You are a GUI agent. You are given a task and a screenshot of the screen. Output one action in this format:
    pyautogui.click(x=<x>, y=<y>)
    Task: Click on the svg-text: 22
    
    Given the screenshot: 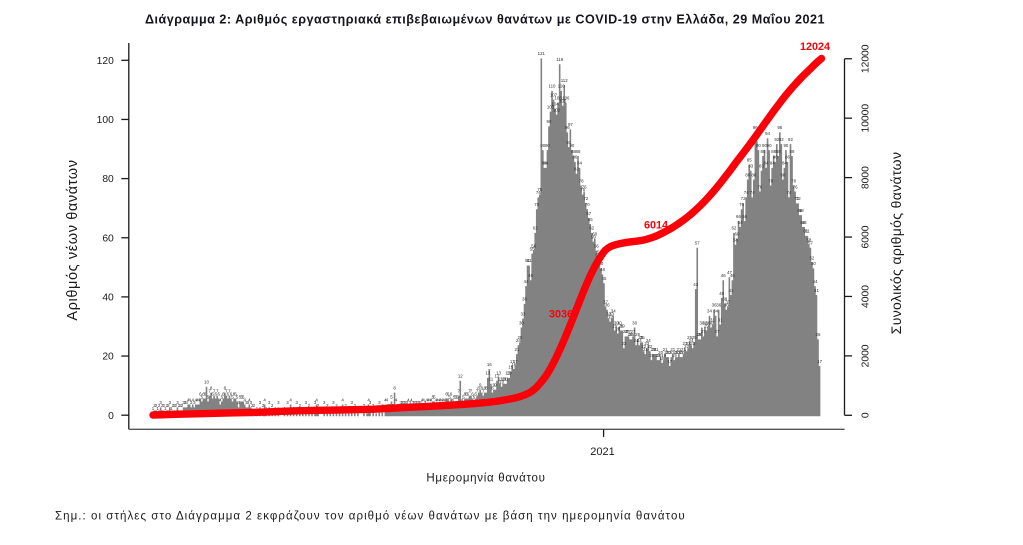 What is the action you would take?
    pyautogui.click(x=649, y=346)
    